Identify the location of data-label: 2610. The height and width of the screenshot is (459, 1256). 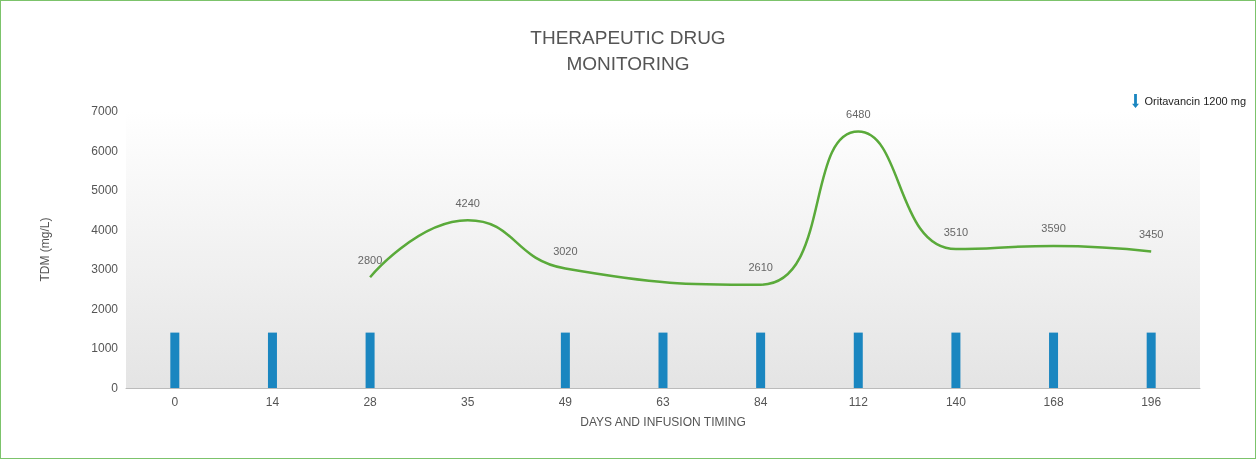
(760, 267).